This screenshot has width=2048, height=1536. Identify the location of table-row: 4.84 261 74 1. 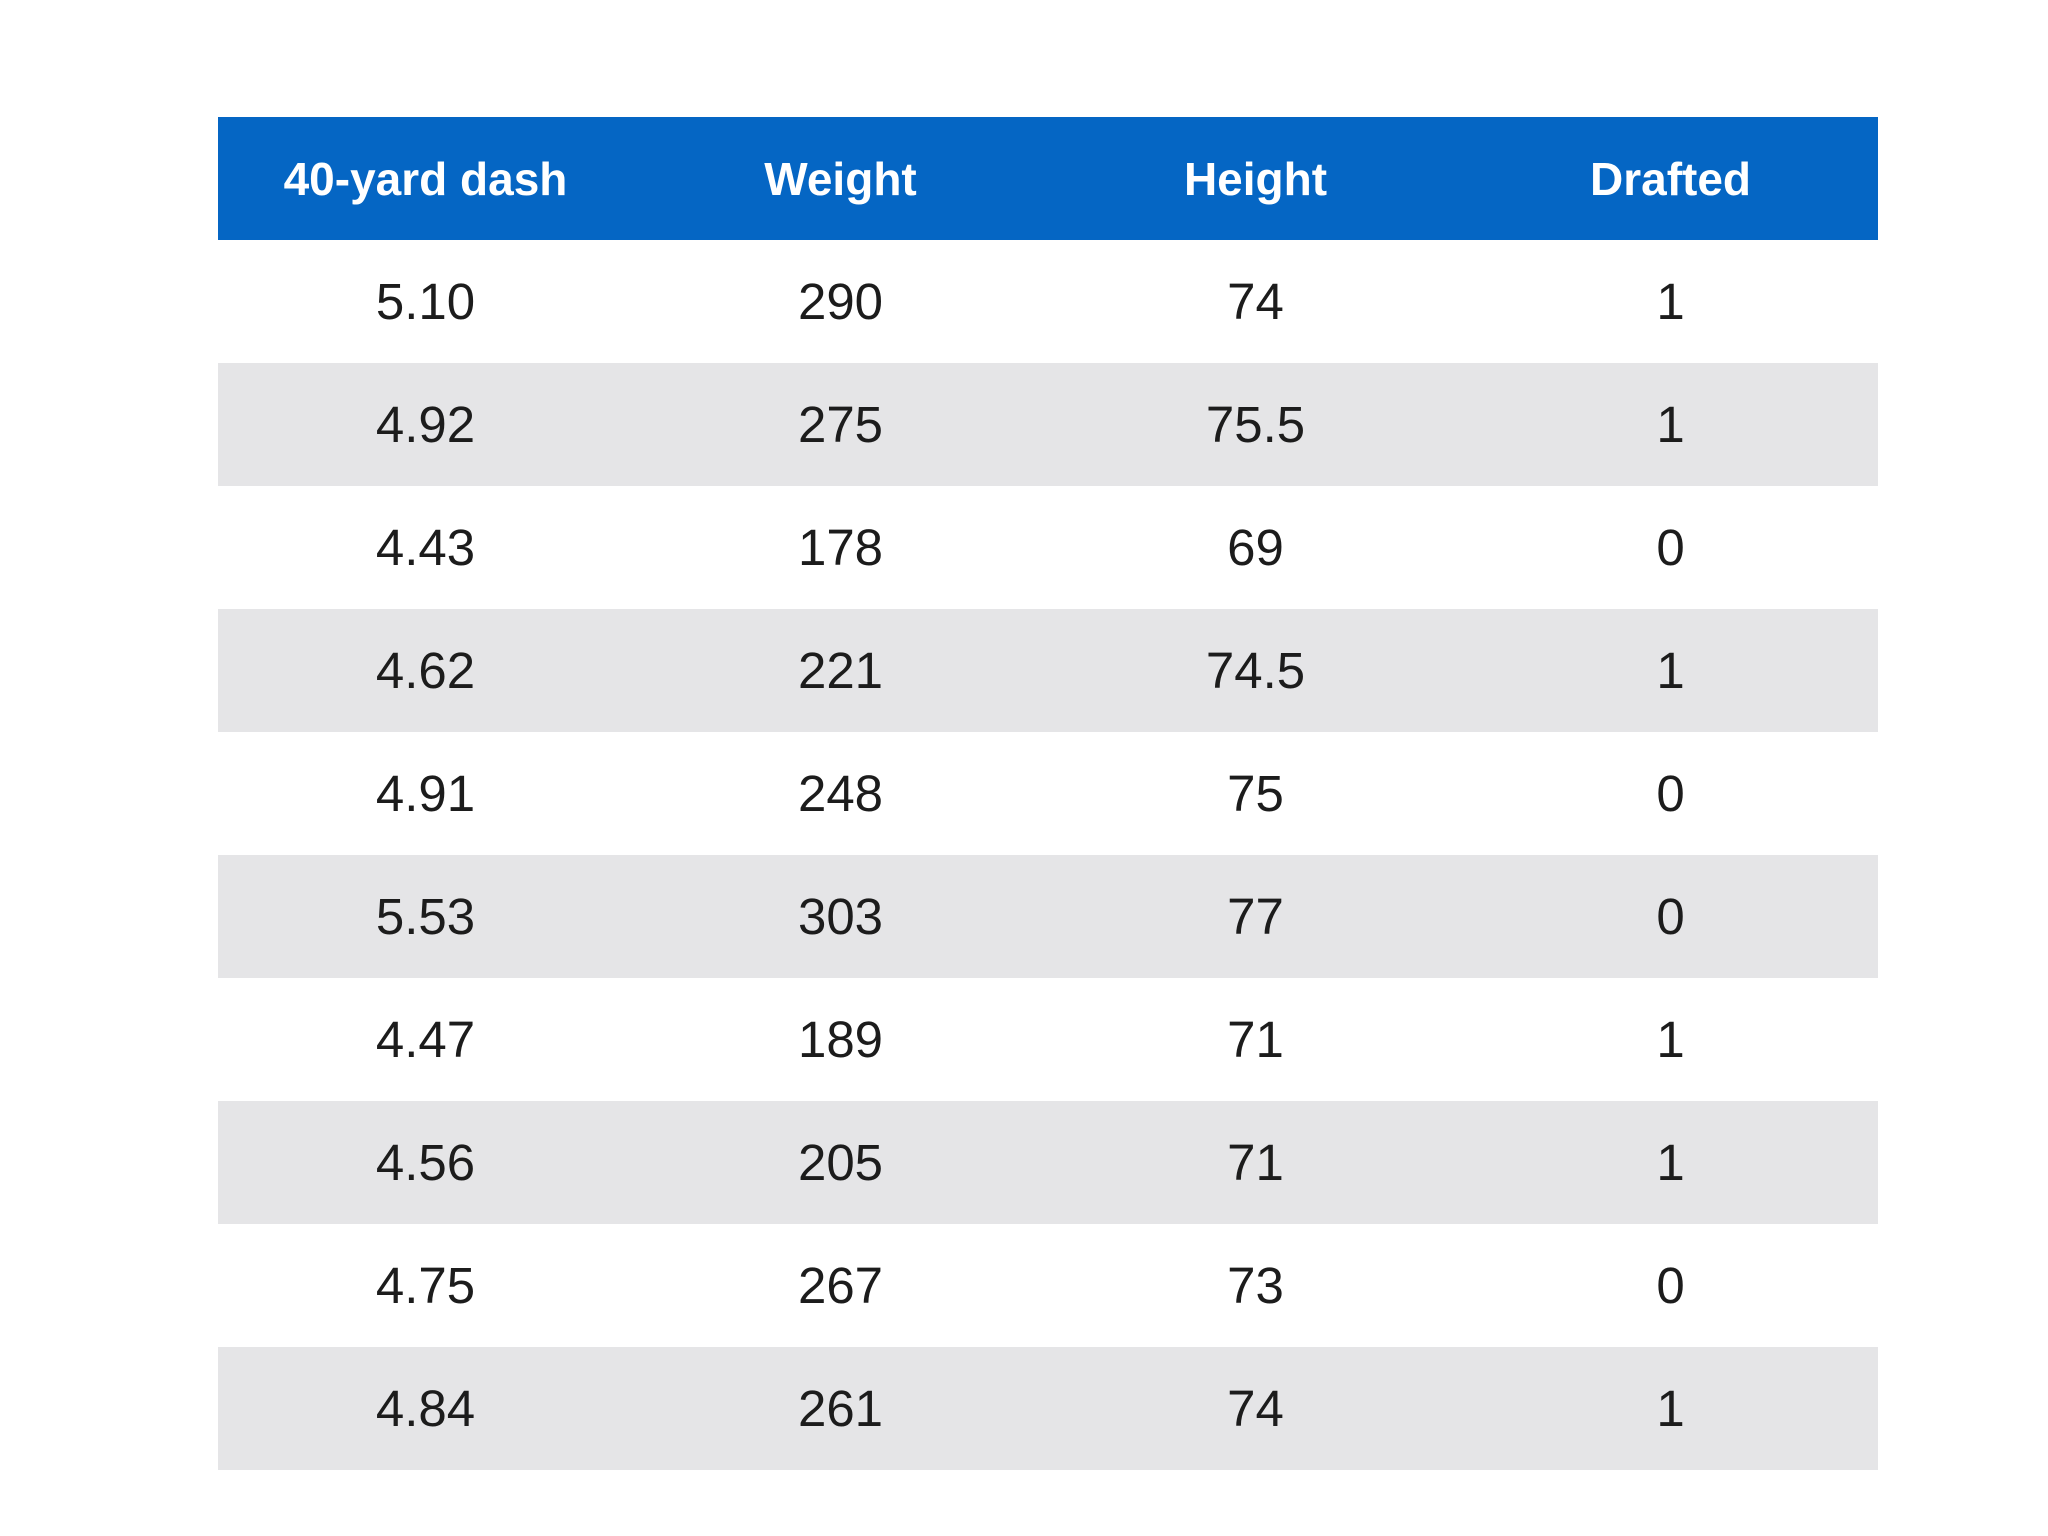
(1048, 1408).